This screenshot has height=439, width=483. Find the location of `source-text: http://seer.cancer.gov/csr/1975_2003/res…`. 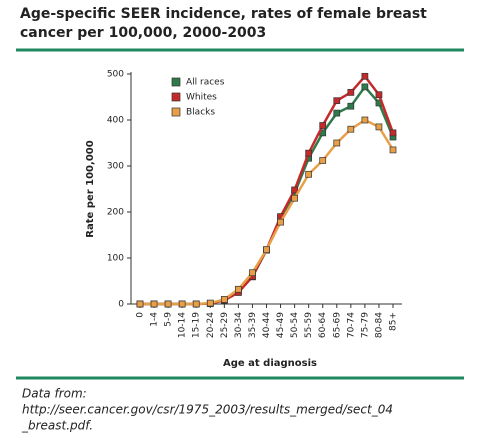

source-text: http://seer.cancer.gov/csr/1975_2003/res… is located at coordinates (207, 410).